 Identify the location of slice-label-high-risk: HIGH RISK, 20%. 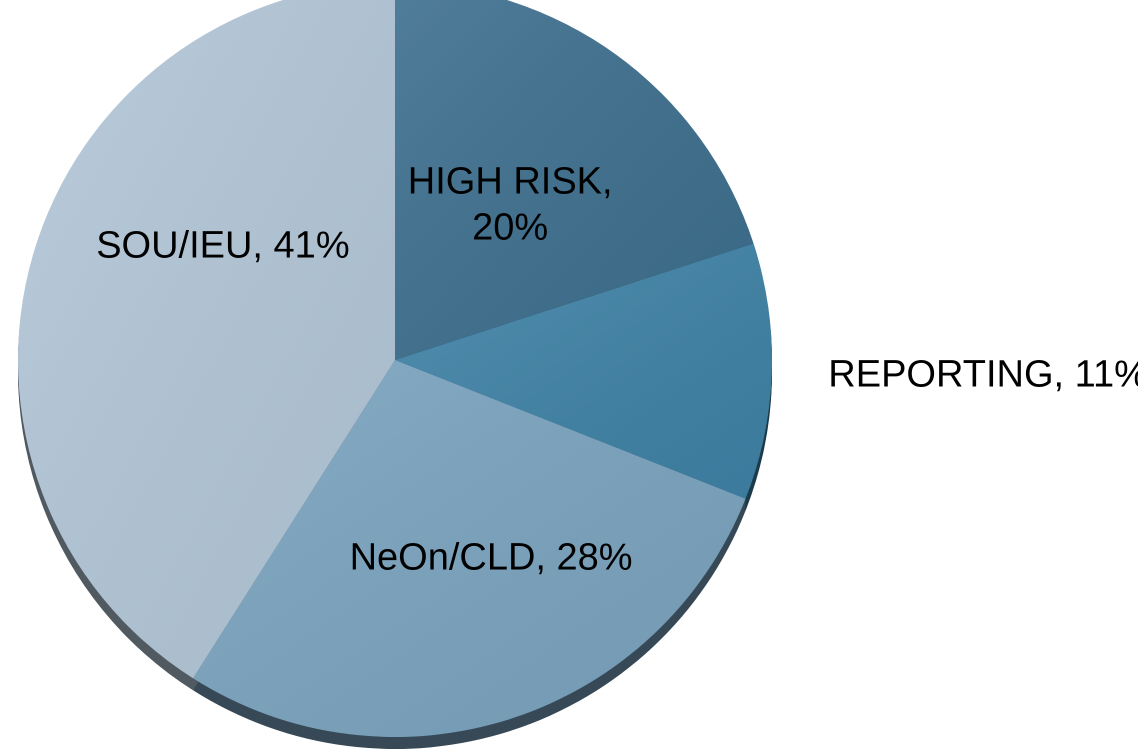
(510, 204).